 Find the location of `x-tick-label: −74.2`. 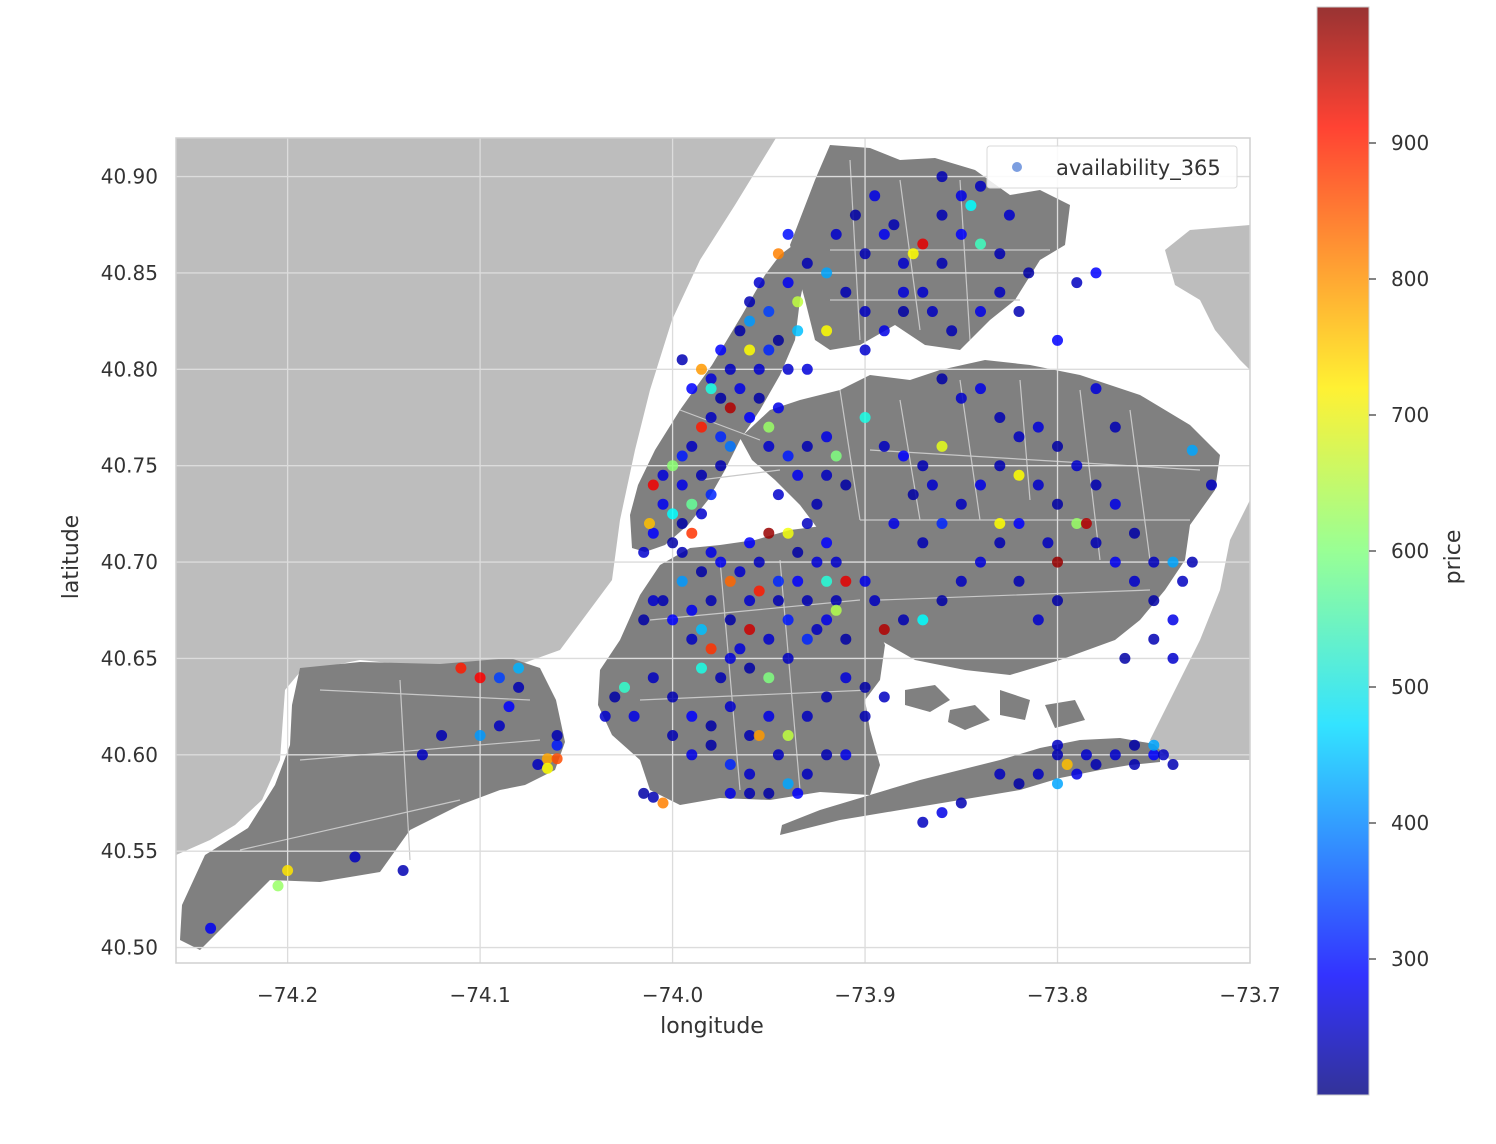

x-tick-label: −74.2 is located at coordinates (287, 995).